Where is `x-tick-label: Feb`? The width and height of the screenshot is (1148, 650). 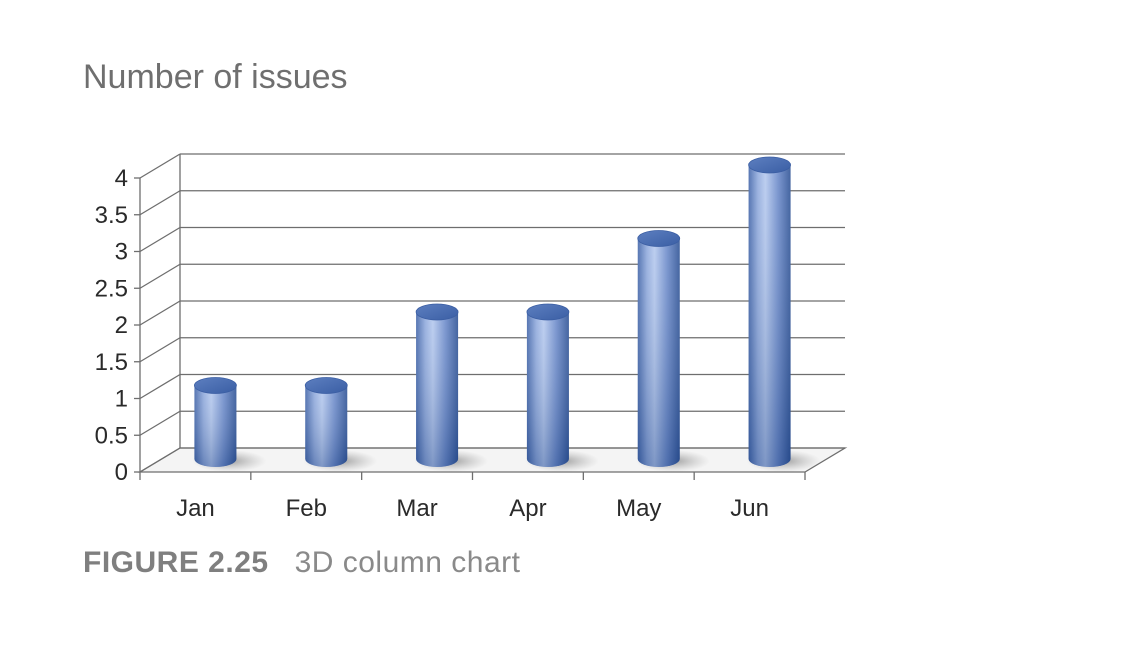
x-tick-label: Feb is located at coordinates (306, 508).